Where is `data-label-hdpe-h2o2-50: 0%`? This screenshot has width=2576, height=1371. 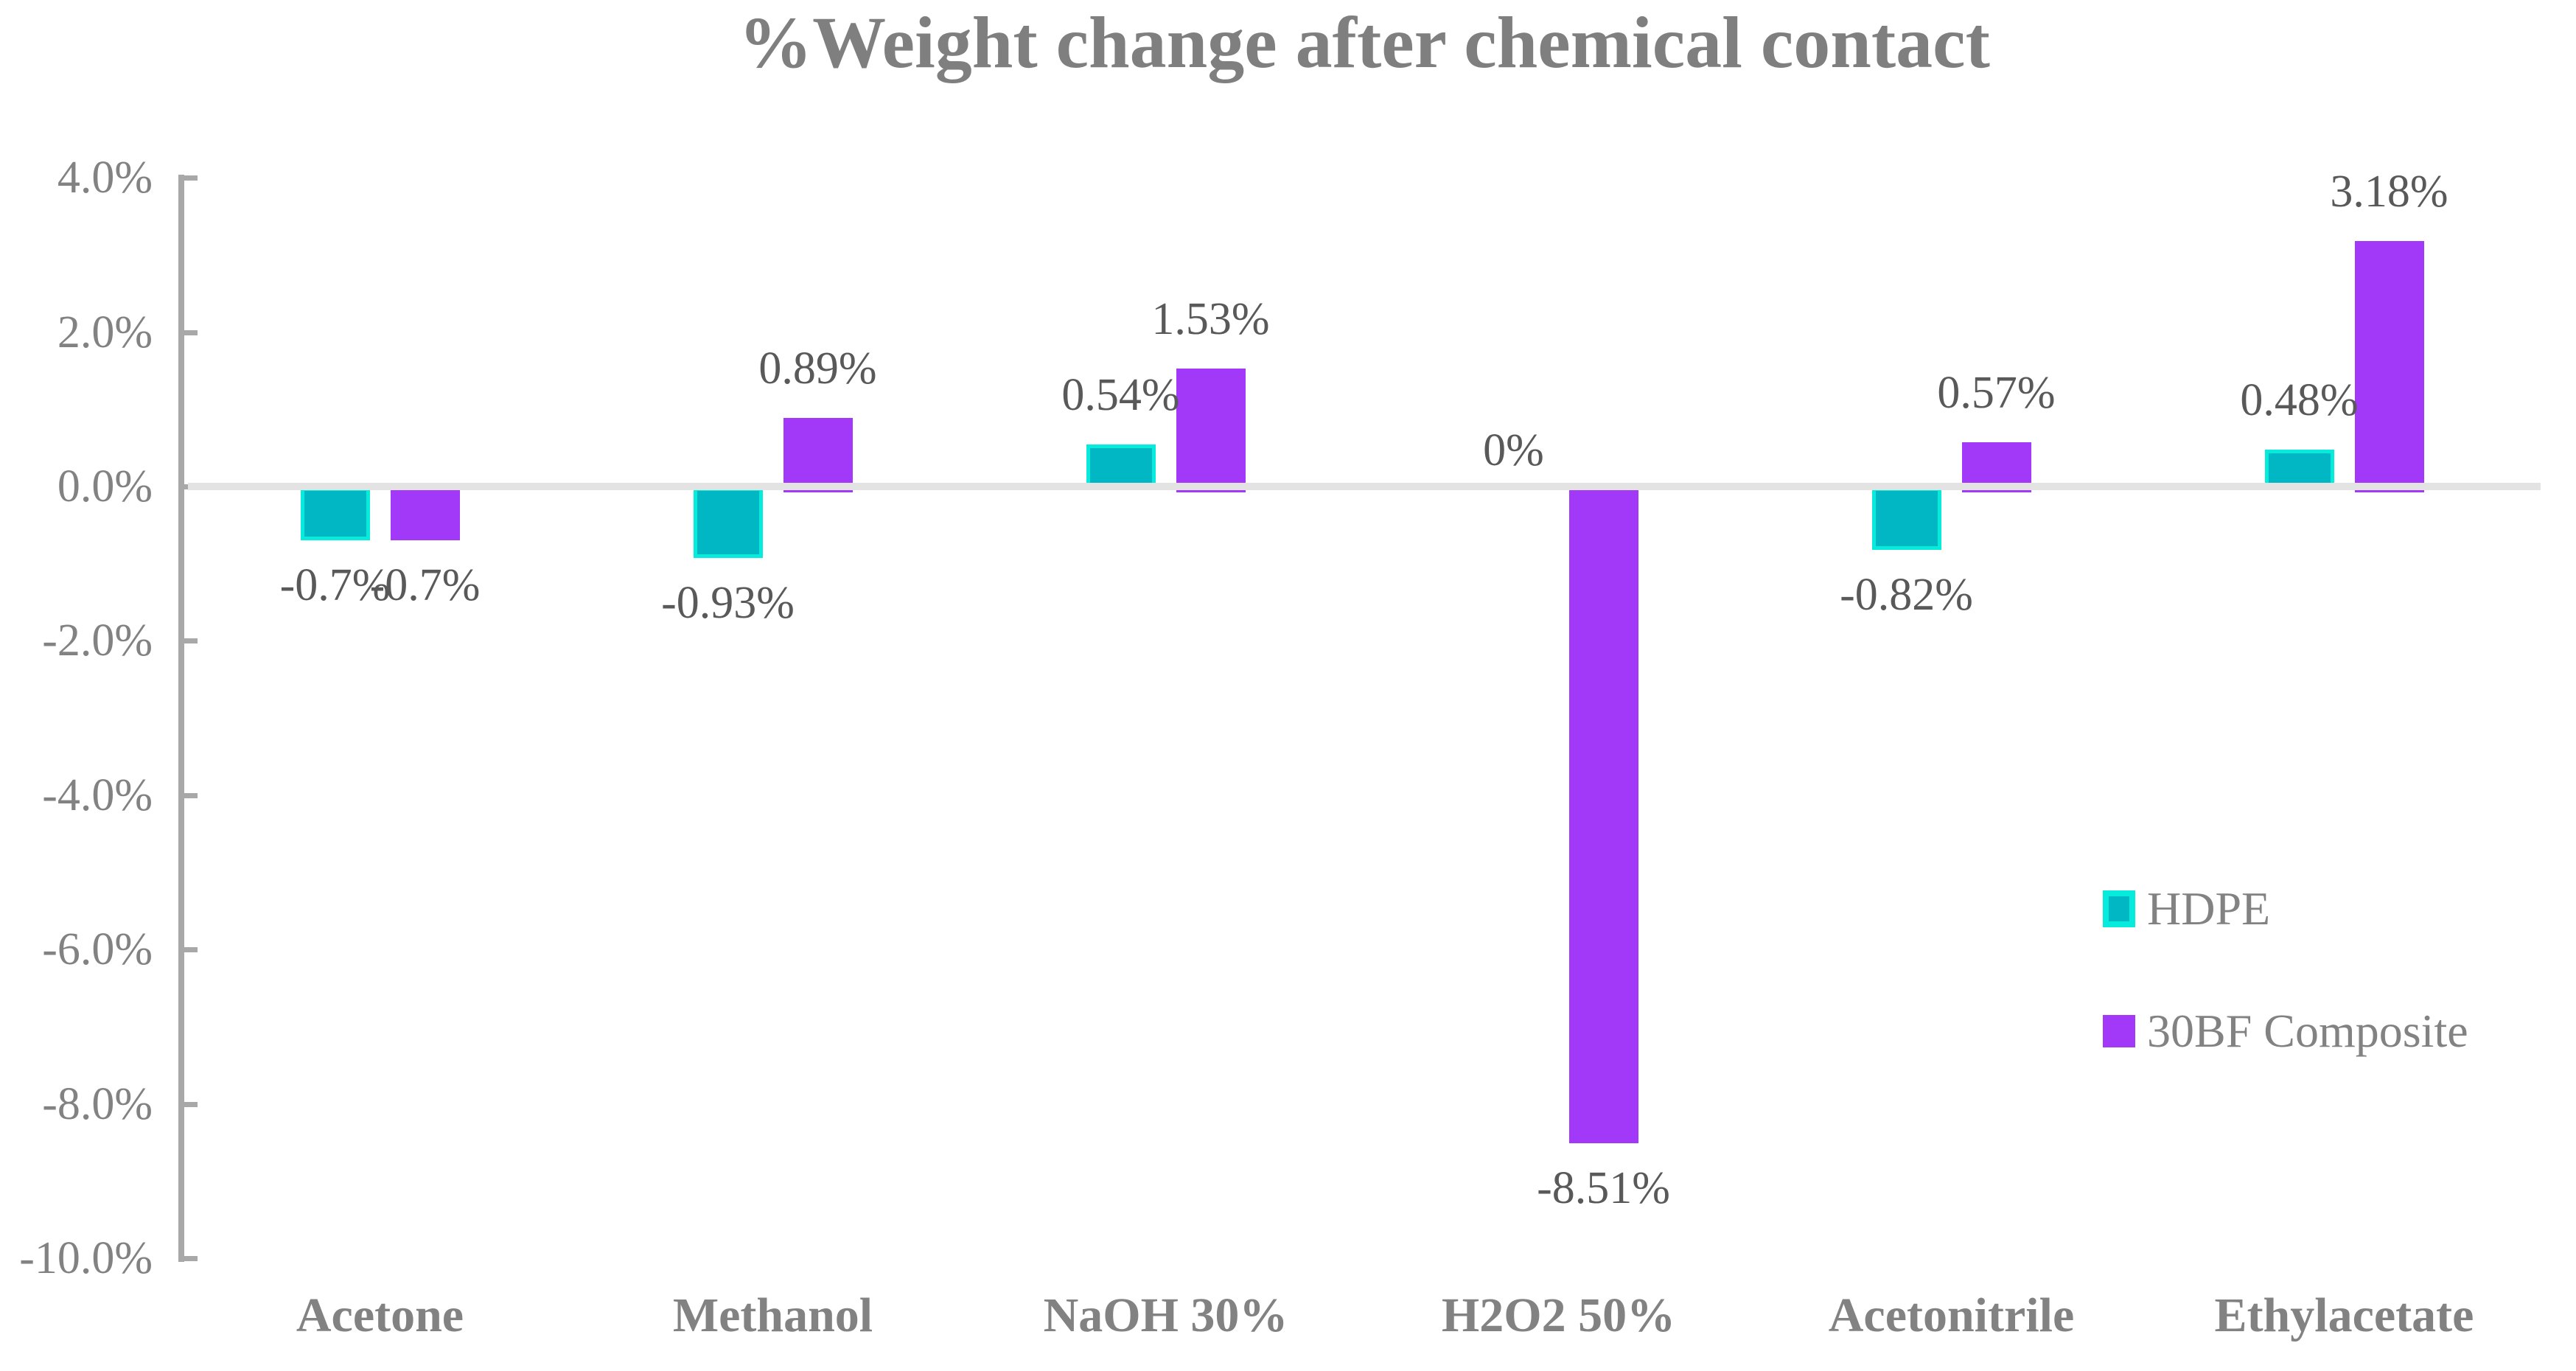
data-label-hdpe-h2o2-50: 0% is located at coordinates (1514, 450).